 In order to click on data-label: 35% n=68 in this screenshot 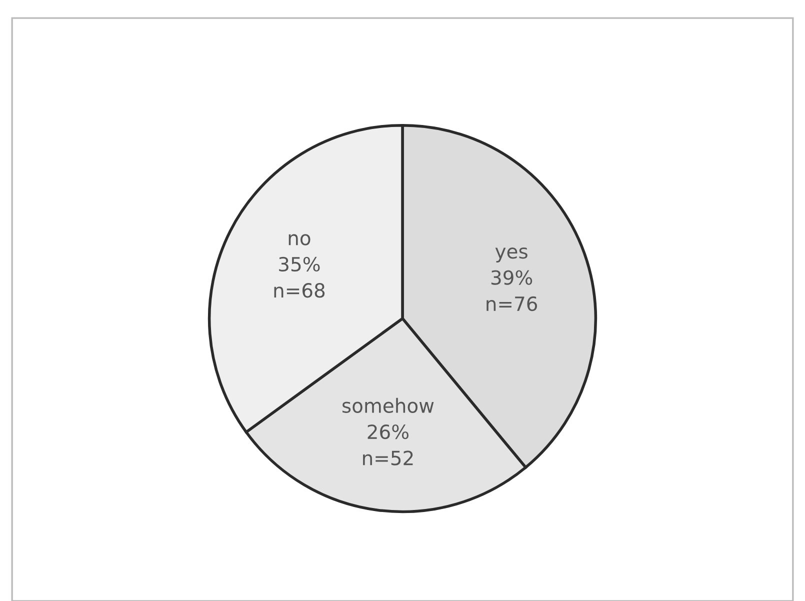, I will do `click(299, 277)`.